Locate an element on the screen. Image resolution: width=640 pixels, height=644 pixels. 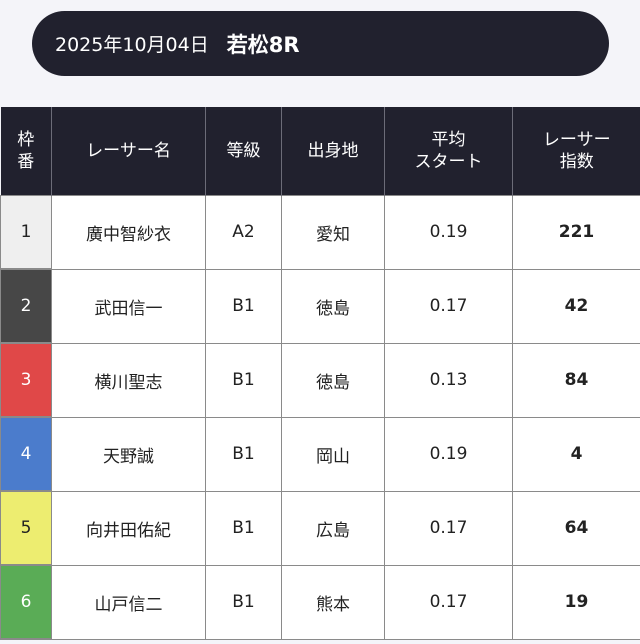
frame-number: 2 is located at coordinates (26, 306).